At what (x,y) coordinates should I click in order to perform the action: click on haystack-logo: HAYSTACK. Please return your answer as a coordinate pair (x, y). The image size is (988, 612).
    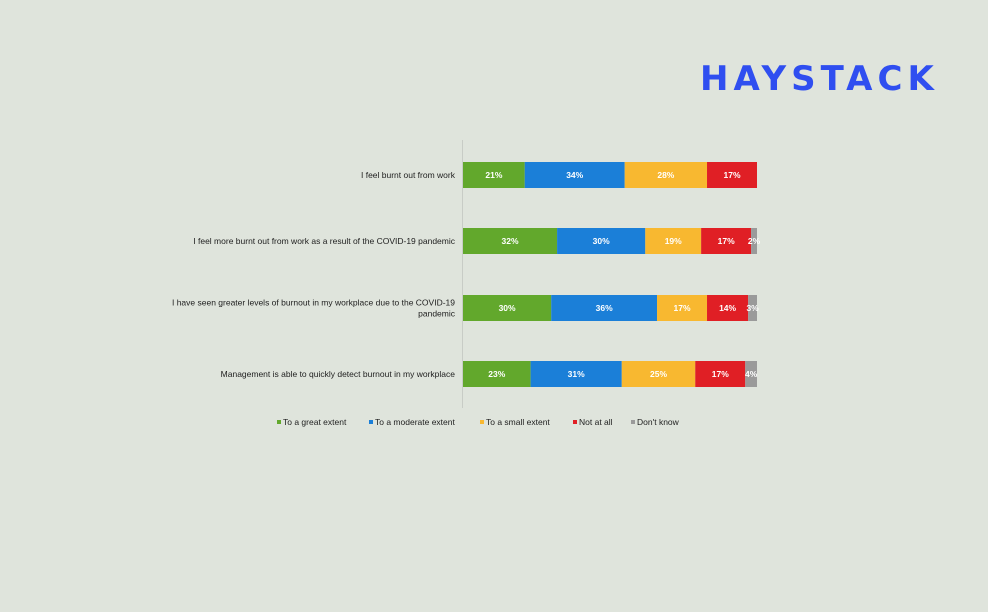
    Looking at the image, I should click on (819, 79).